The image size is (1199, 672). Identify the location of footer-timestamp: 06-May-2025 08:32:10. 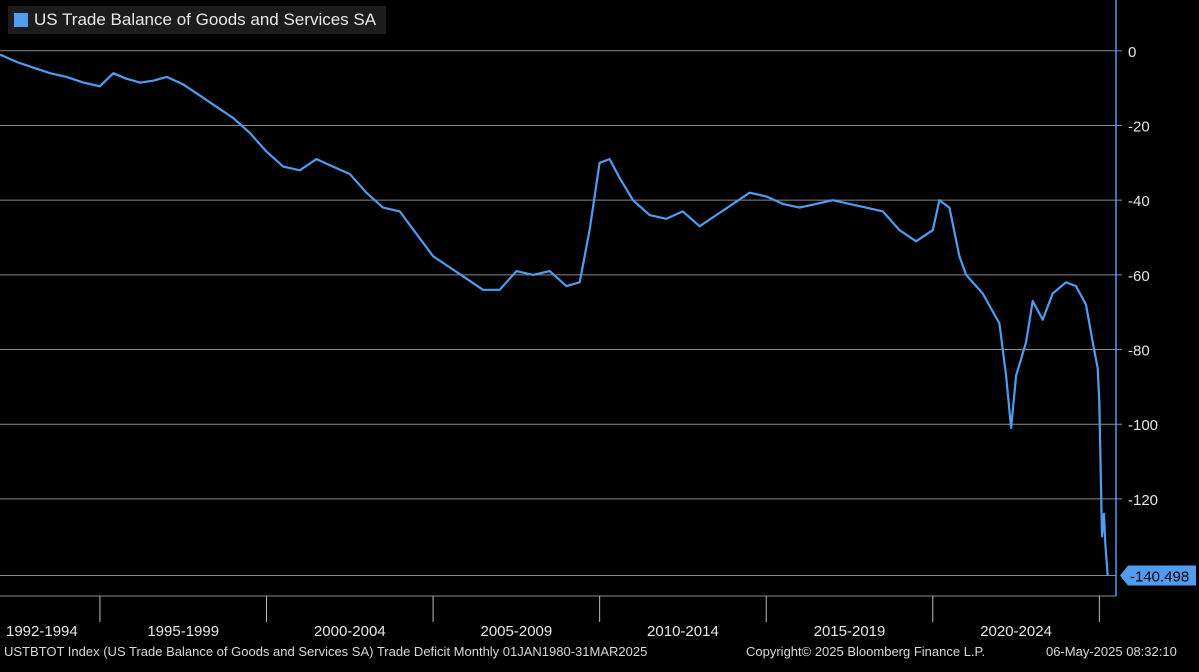
(1111, 651).